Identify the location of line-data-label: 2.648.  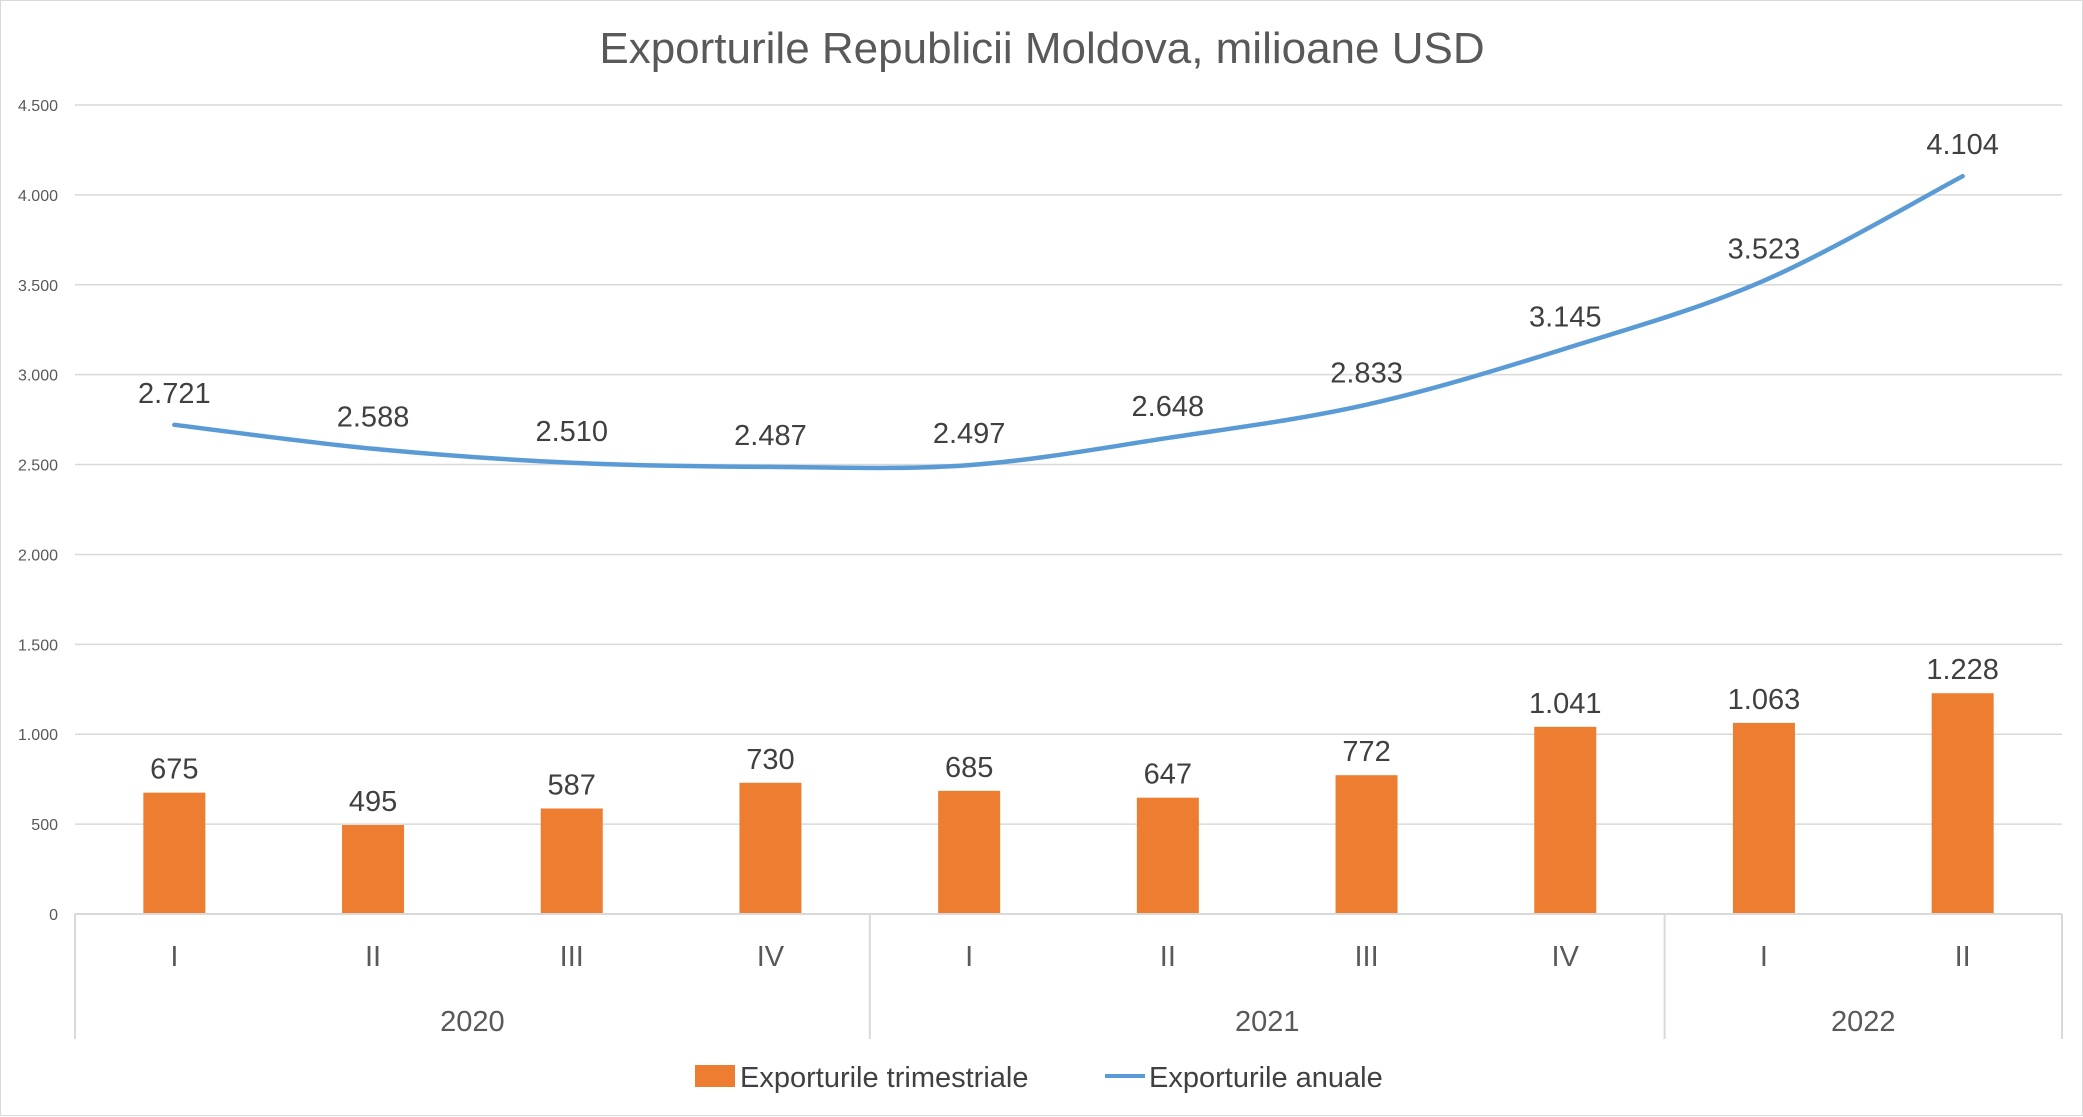
(1168, 407).